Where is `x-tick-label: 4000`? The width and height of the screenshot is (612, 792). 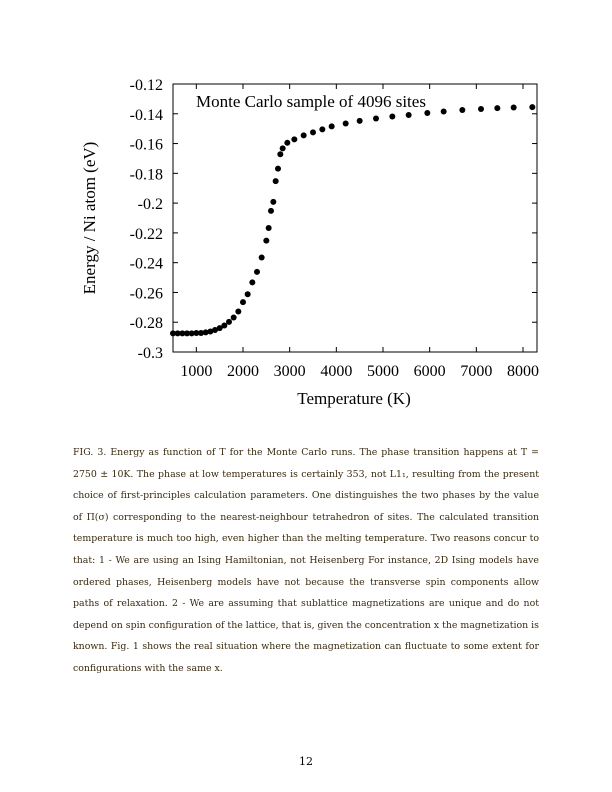
x-tick-label: 4000 is located at coordinates (336, 371).